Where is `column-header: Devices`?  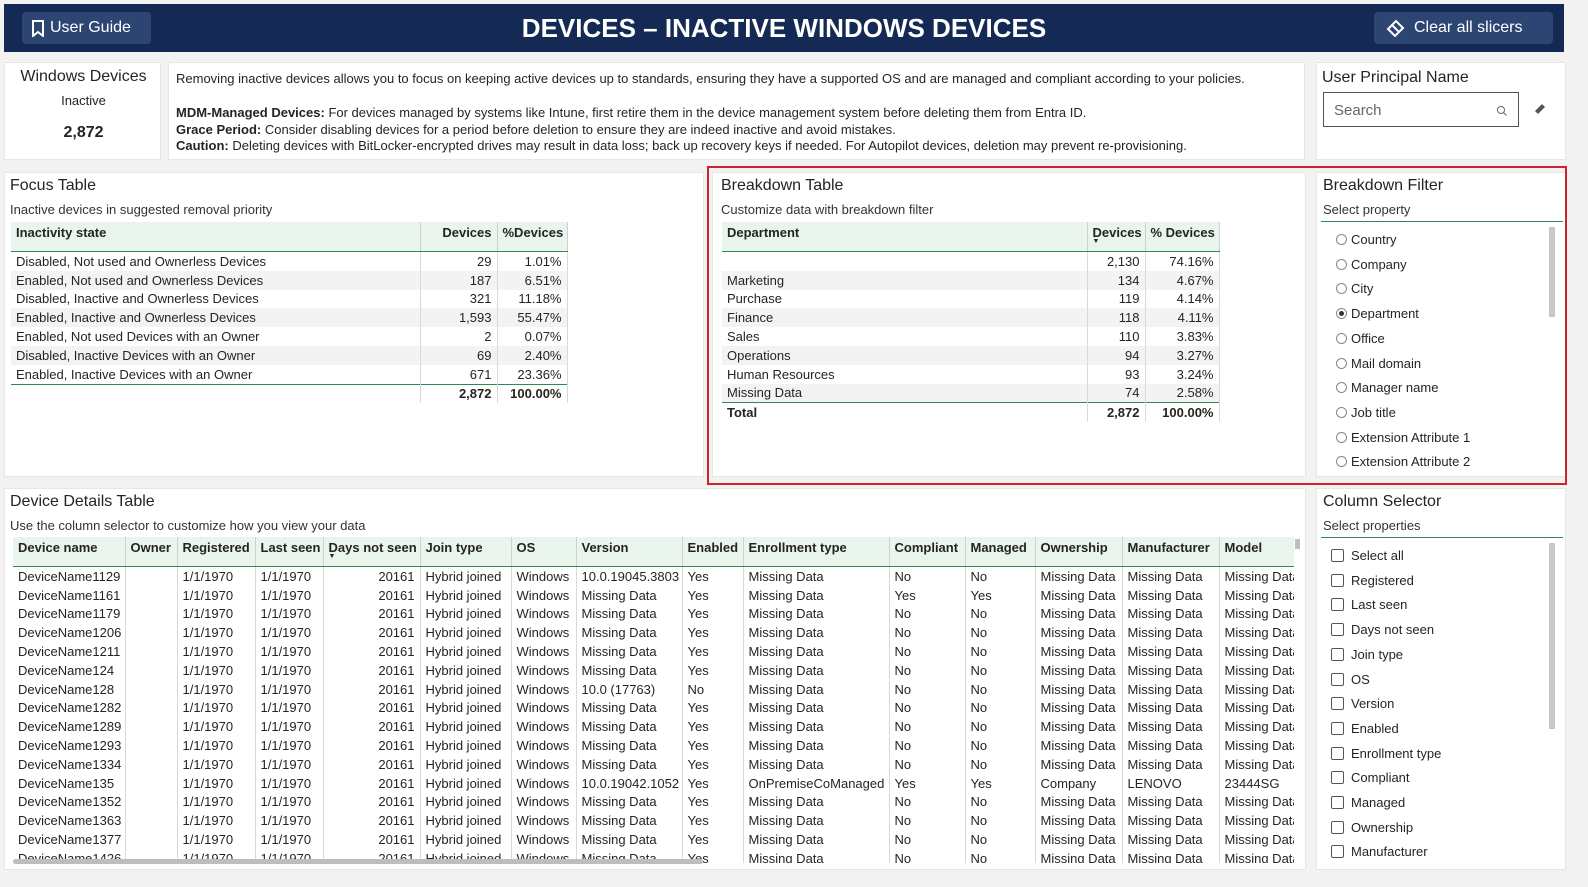
column-header: Devices is located at coordinates (458, 237).